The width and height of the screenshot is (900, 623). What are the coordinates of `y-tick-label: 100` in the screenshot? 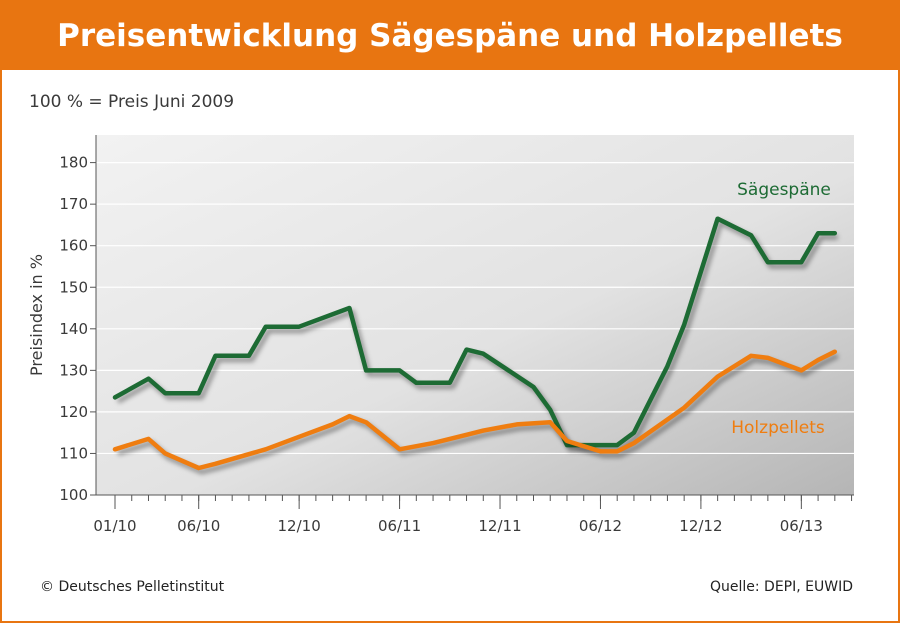 It's located at (73, 495).